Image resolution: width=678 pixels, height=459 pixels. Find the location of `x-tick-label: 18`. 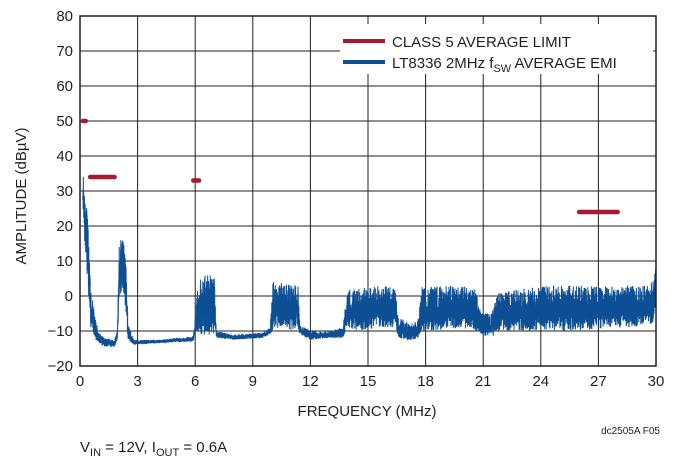

x-tick-label: 18 is located at coordinates (425, 381).